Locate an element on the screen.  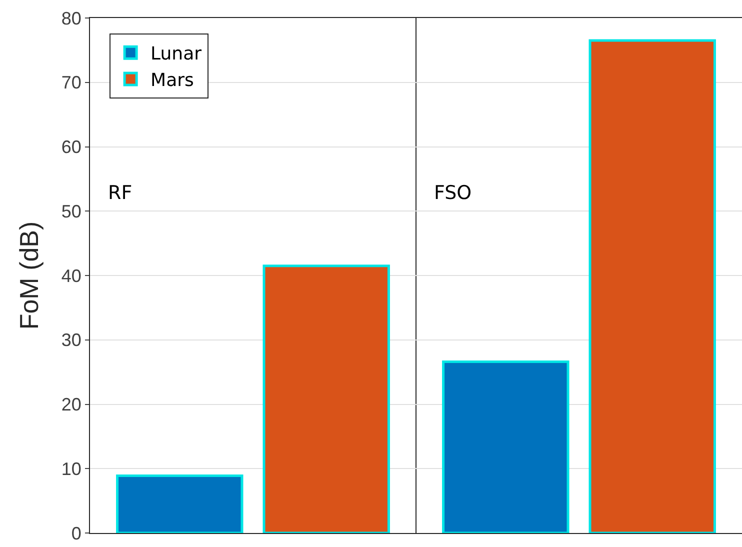
y-tick-label: 20 is located at coordinates (71, 404).